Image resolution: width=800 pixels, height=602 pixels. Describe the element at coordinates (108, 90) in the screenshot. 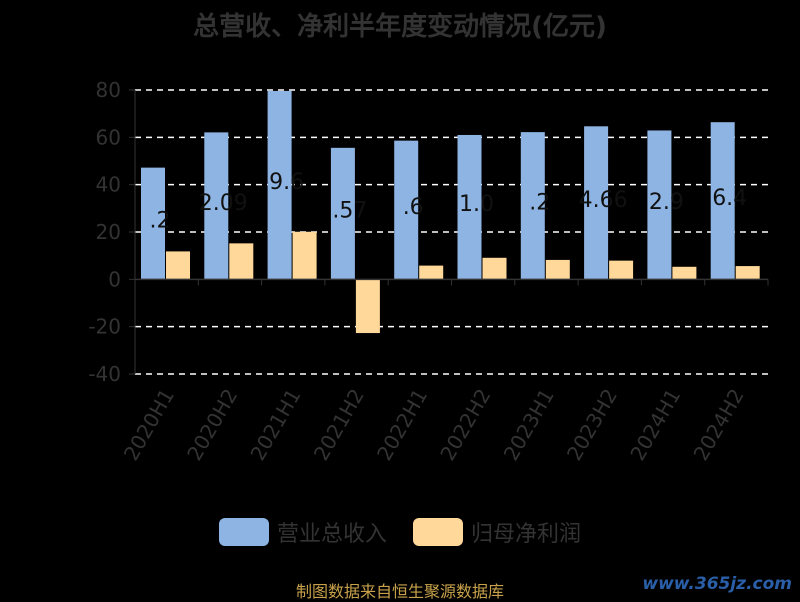

I see `y-tick-label-80: 80` at that location.